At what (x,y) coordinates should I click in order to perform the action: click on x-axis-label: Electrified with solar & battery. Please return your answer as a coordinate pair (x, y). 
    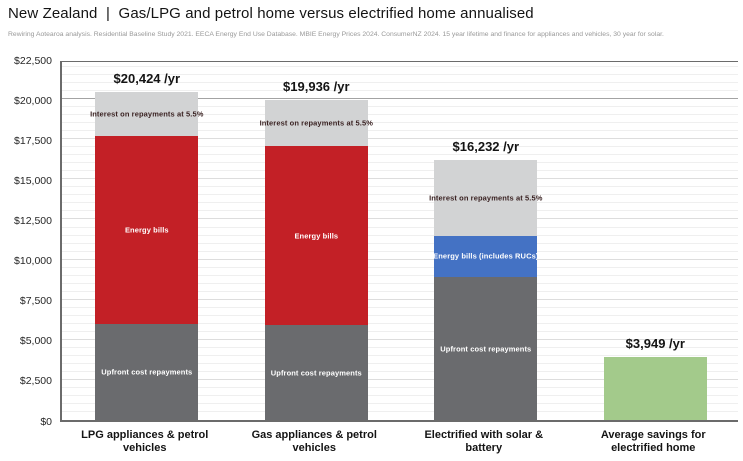
    Looking at the image, I should click on (484, 442).